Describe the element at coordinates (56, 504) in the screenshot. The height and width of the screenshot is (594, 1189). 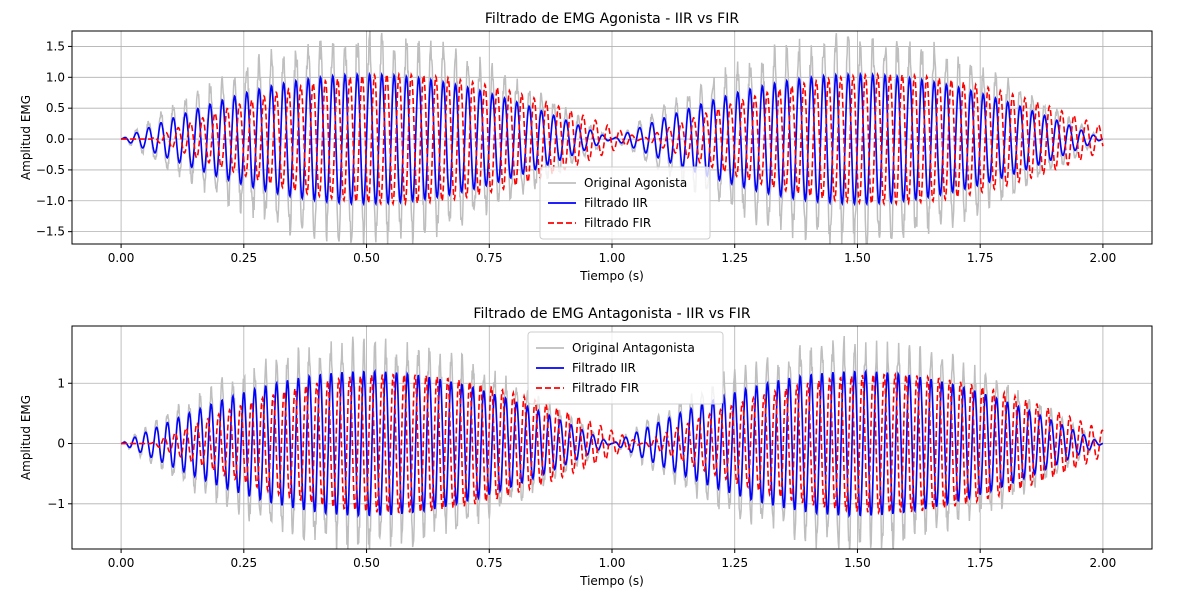
I see `y-tick-label: −1` at that location.